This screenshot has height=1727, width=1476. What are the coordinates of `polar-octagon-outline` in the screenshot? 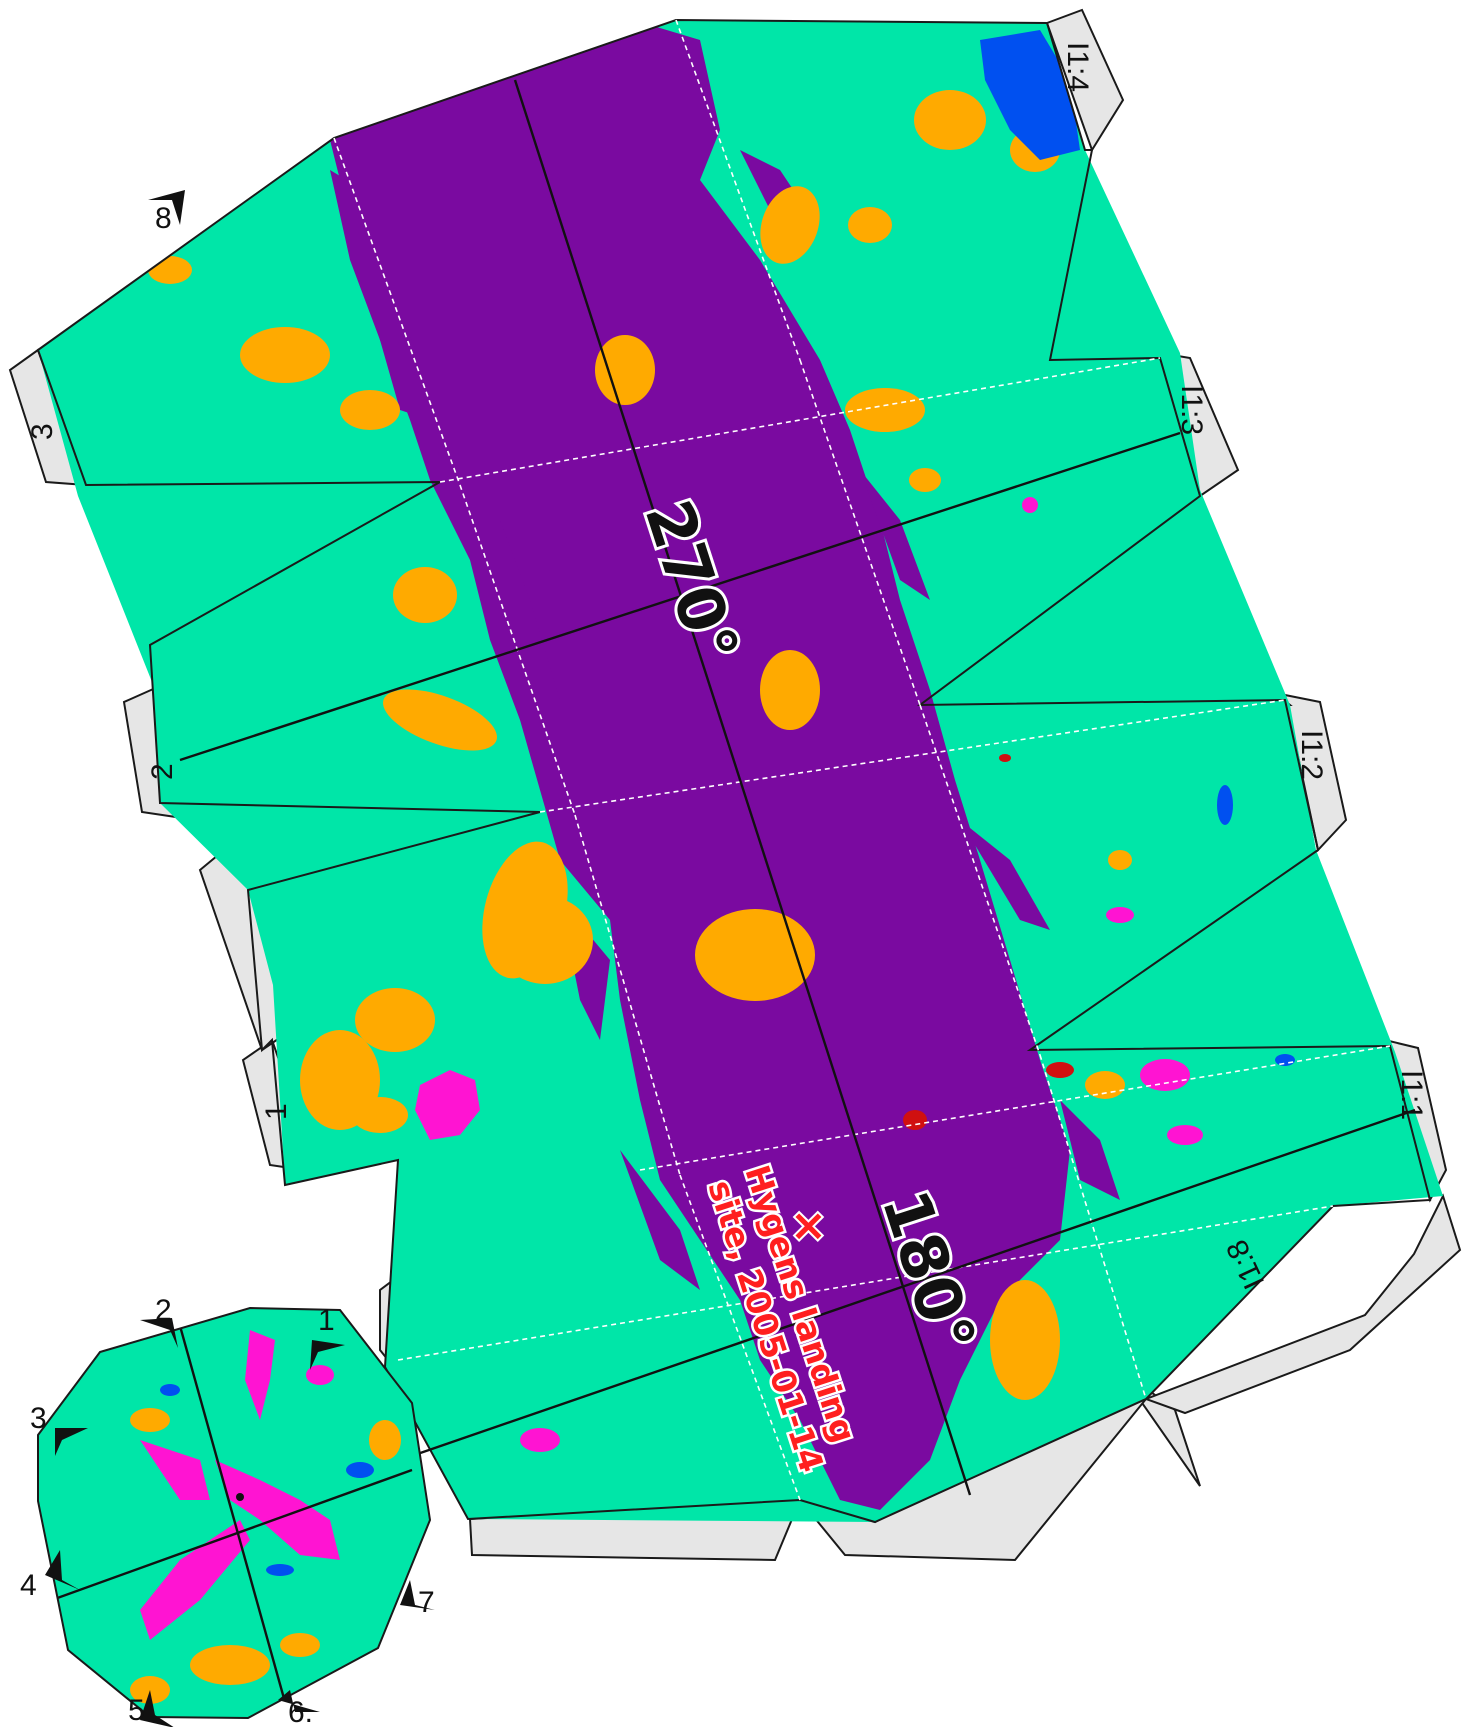 It's located at (234, 1513).